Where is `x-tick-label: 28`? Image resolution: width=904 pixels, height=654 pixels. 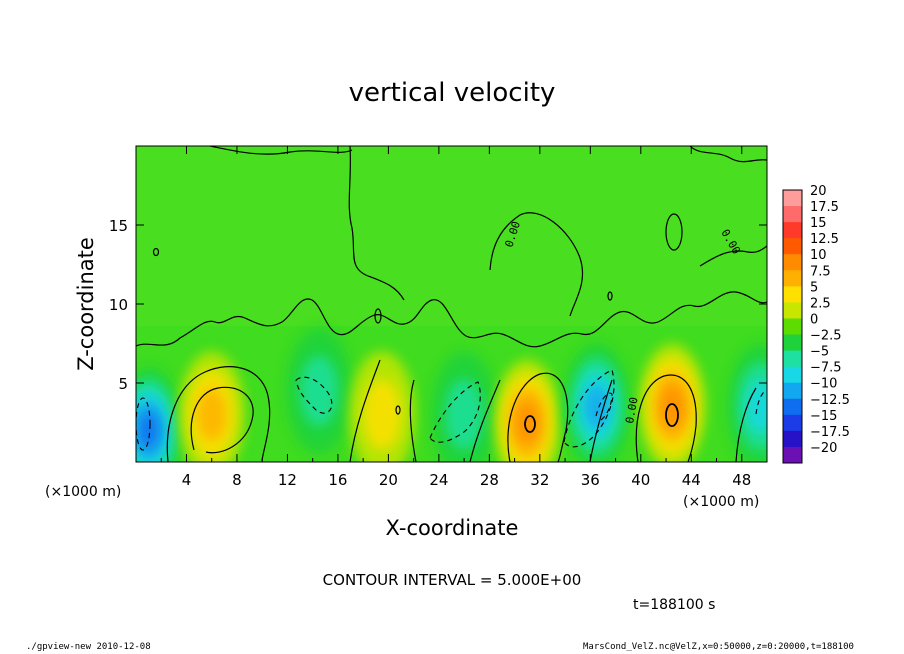 x-tick-label: 28 is located at coordinates (489, 480).